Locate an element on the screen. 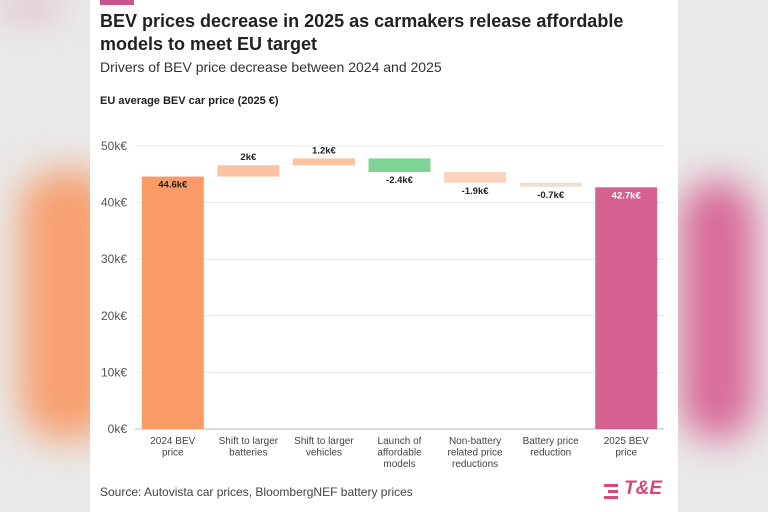  brand-tab is located at coordinates (117, 2).